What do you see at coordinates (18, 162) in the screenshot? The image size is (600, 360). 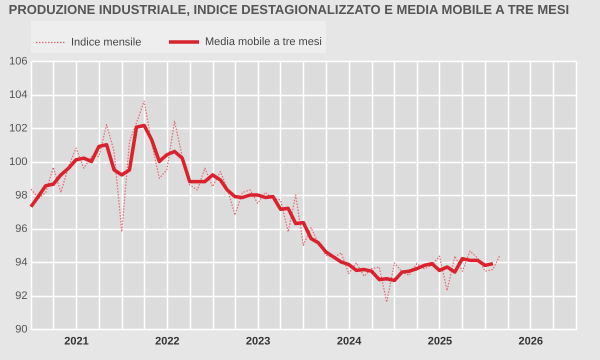 I see `y-tick-label: 100` at bounding box center [18, 162].